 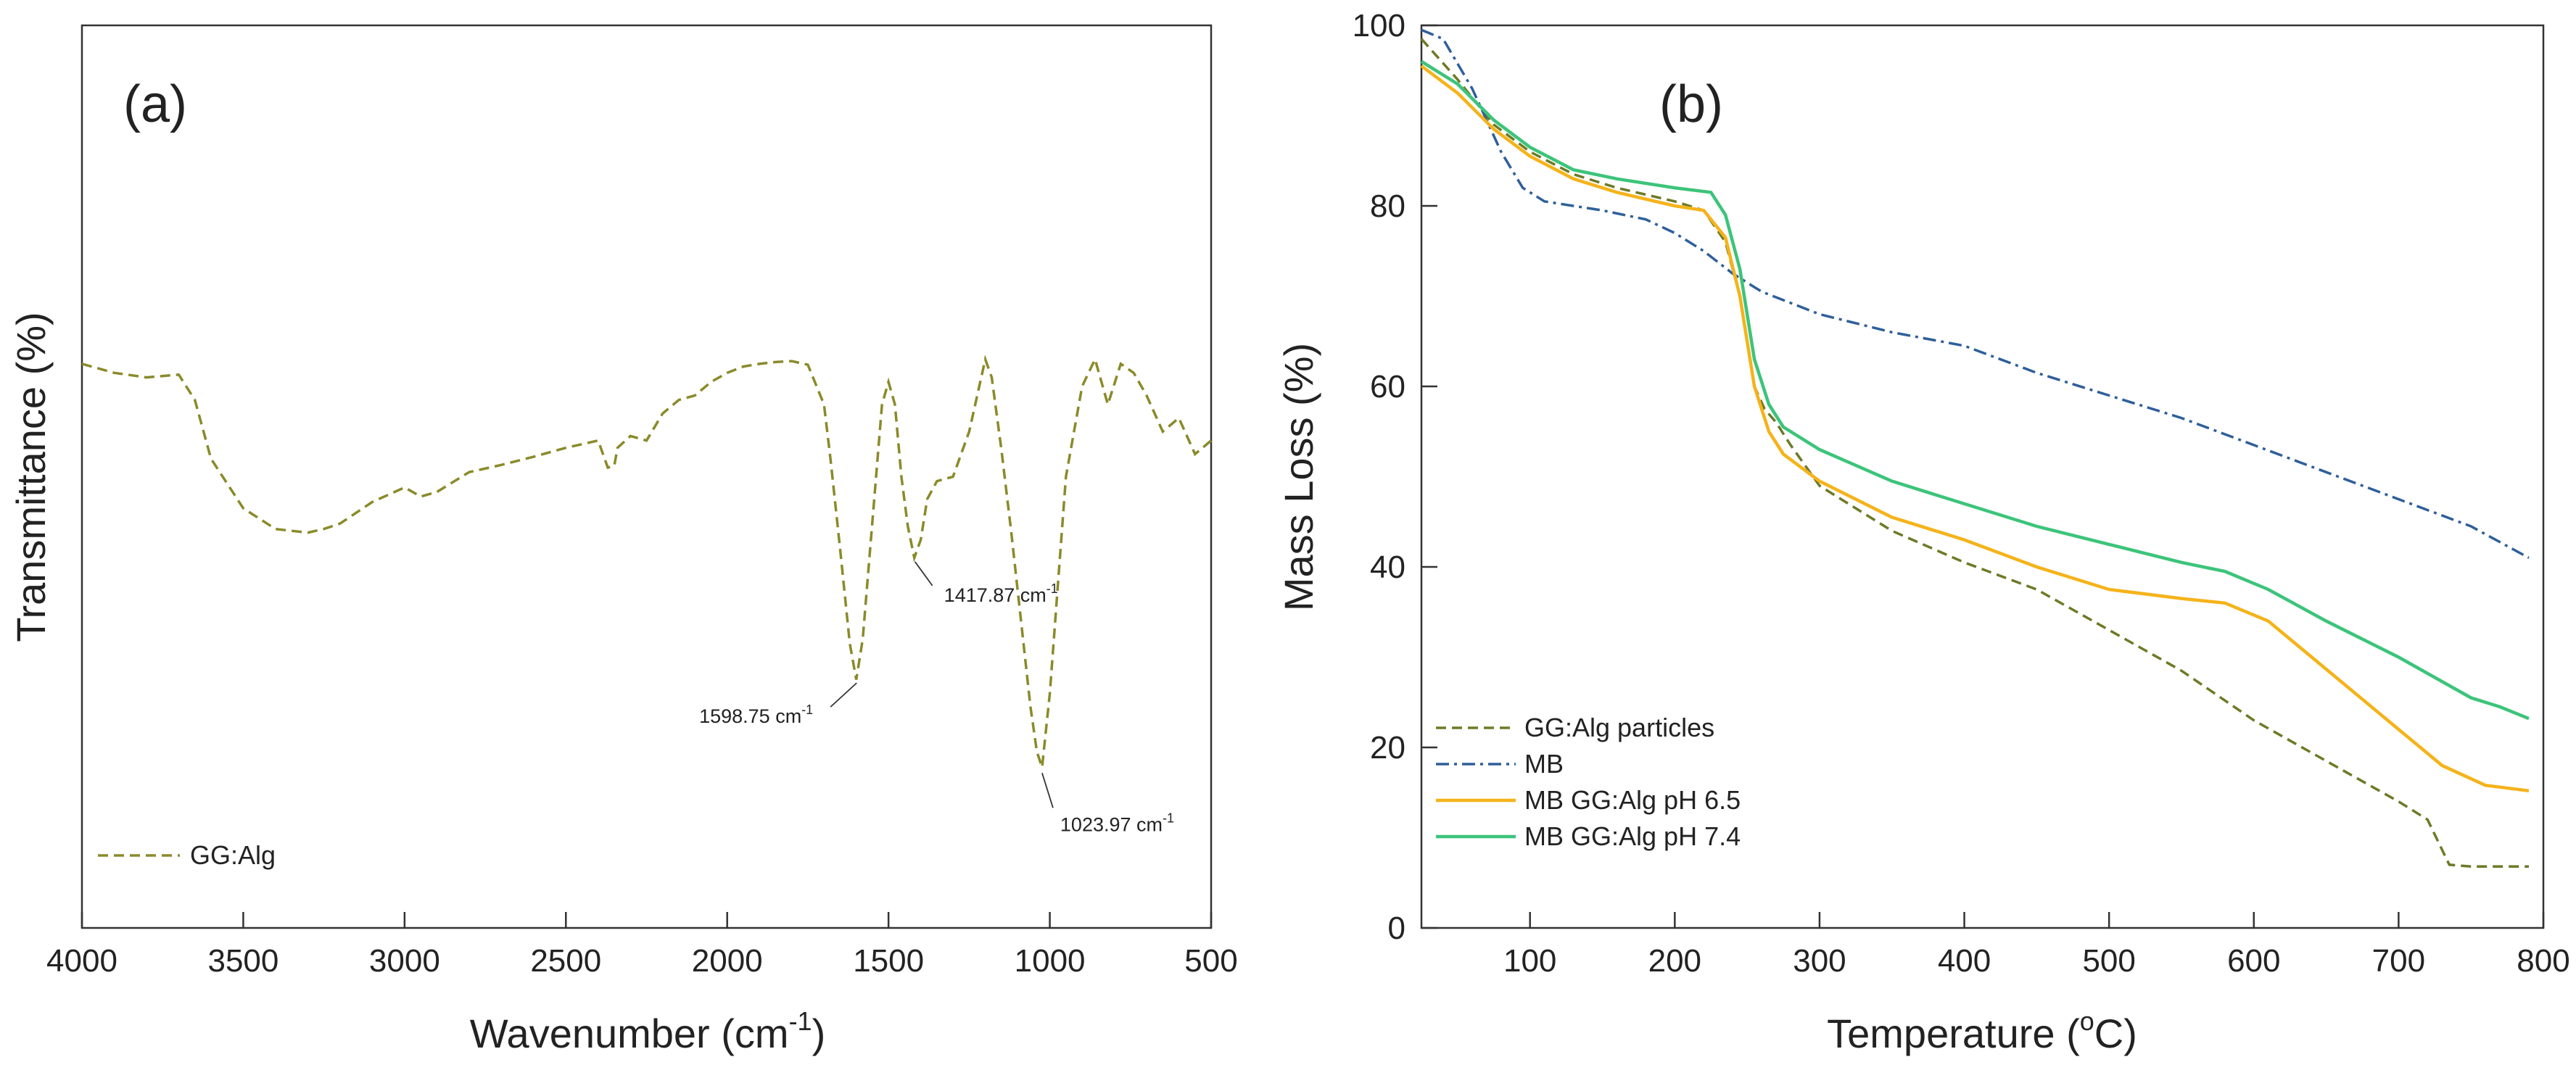 What do you see at coordinates (1544, 764) in the screenshot?
I see `panel-b-legend-label: MB` at bounding box center [1544, 764].